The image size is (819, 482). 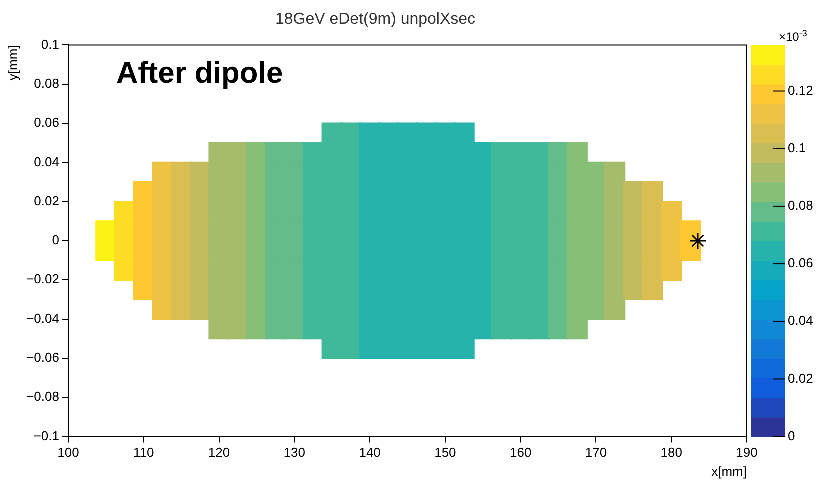 I want to click on x-tick-label: 120, so click(x=219, y=452).